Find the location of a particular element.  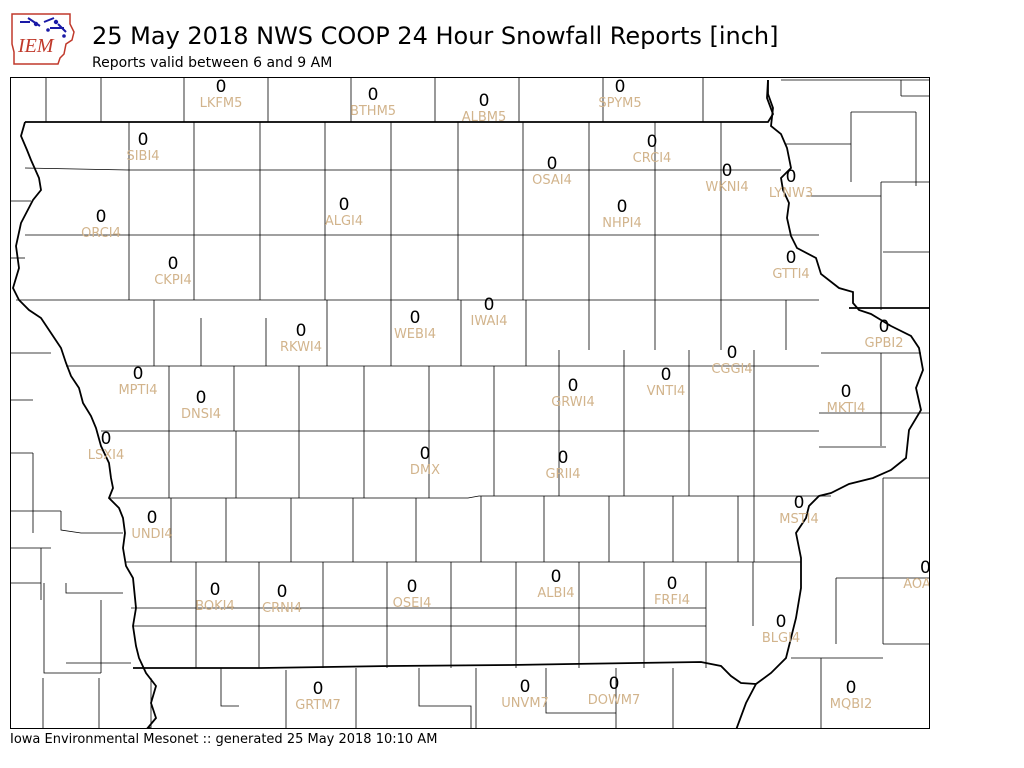

station-osai4: 0 OSAI4 is located at coordinates (552, 171).